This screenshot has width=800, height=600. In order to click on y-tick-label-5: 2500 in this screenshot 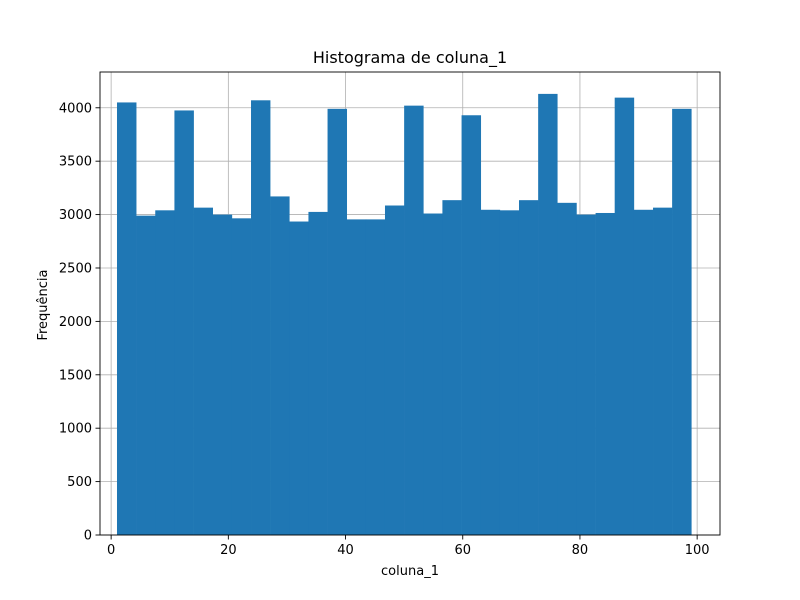, I will do `click(75, 268)`.